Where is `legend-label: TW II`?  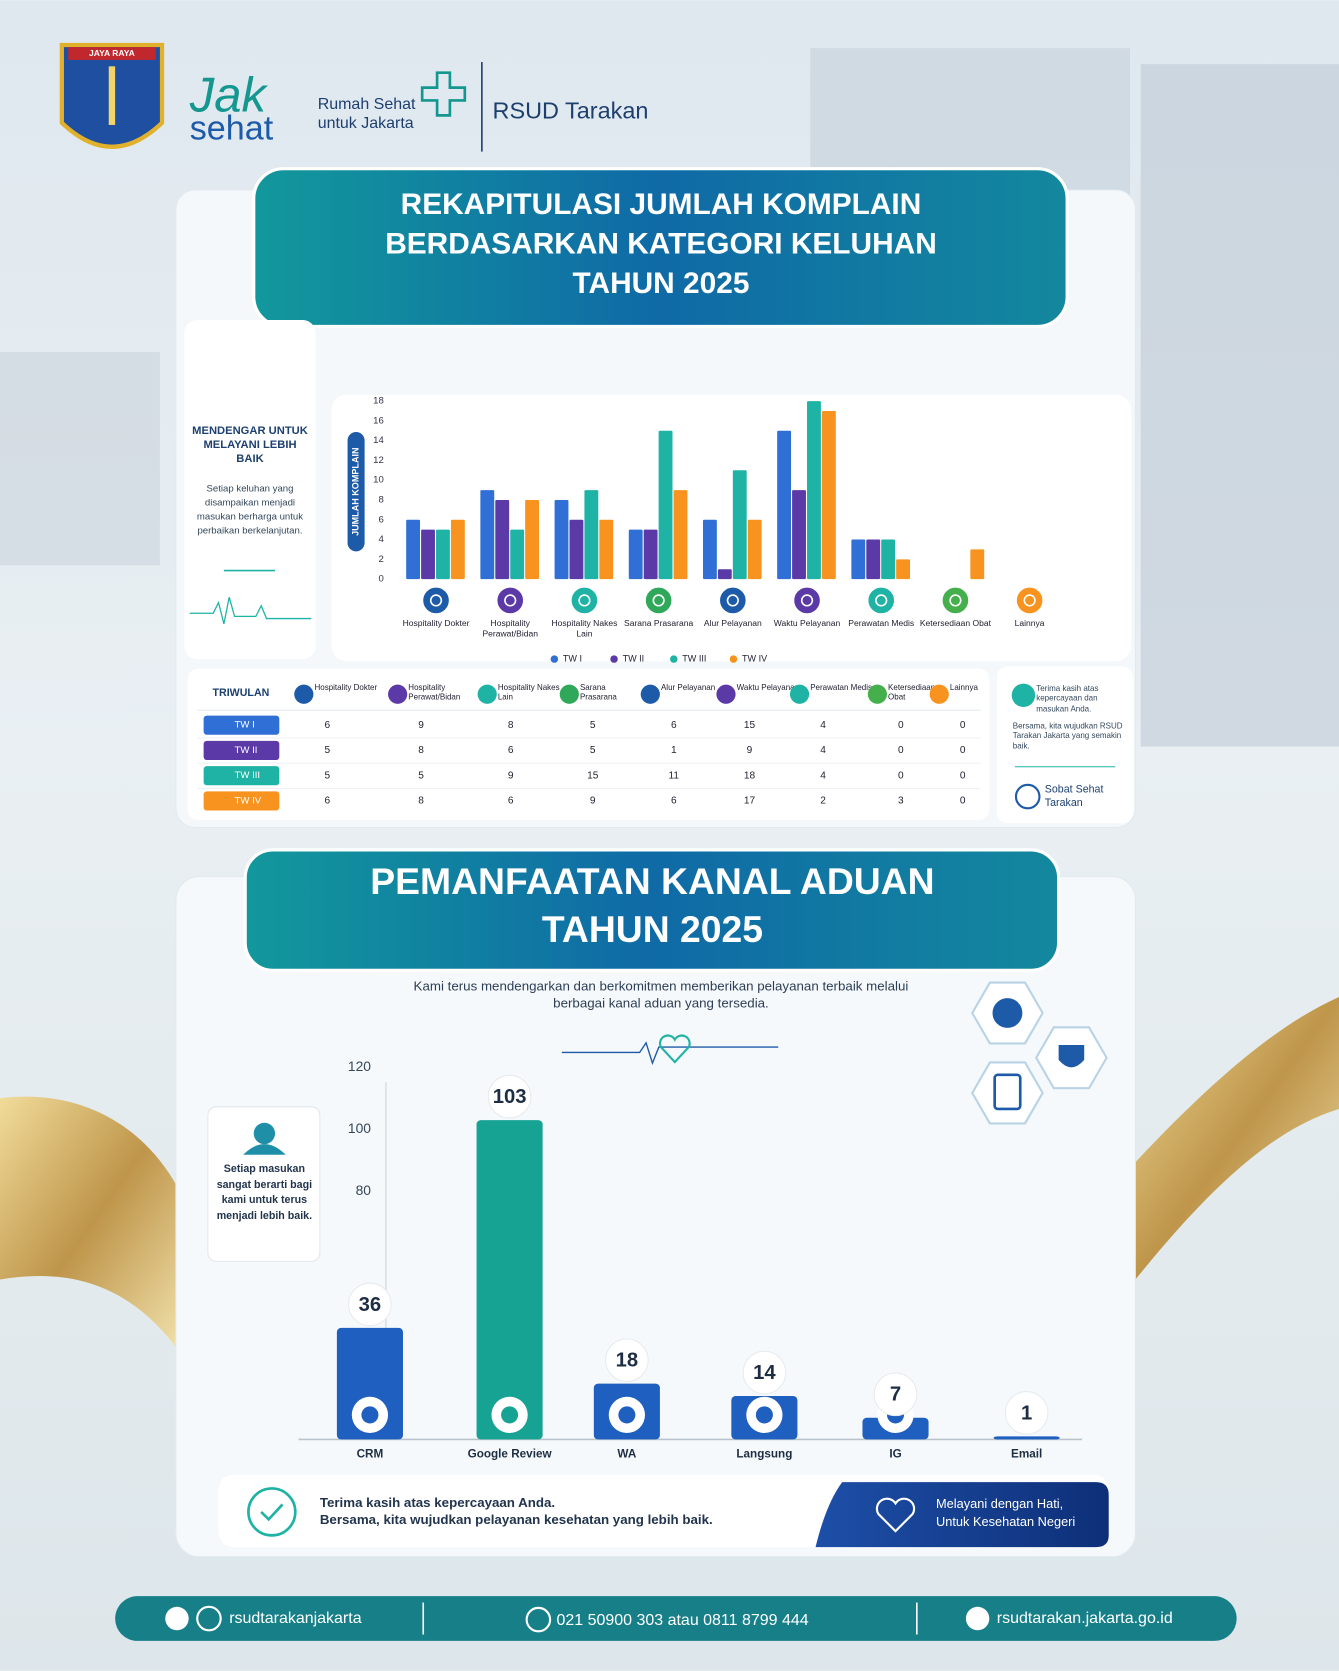
legend-label: TW II is located at coordinates (634, 658).